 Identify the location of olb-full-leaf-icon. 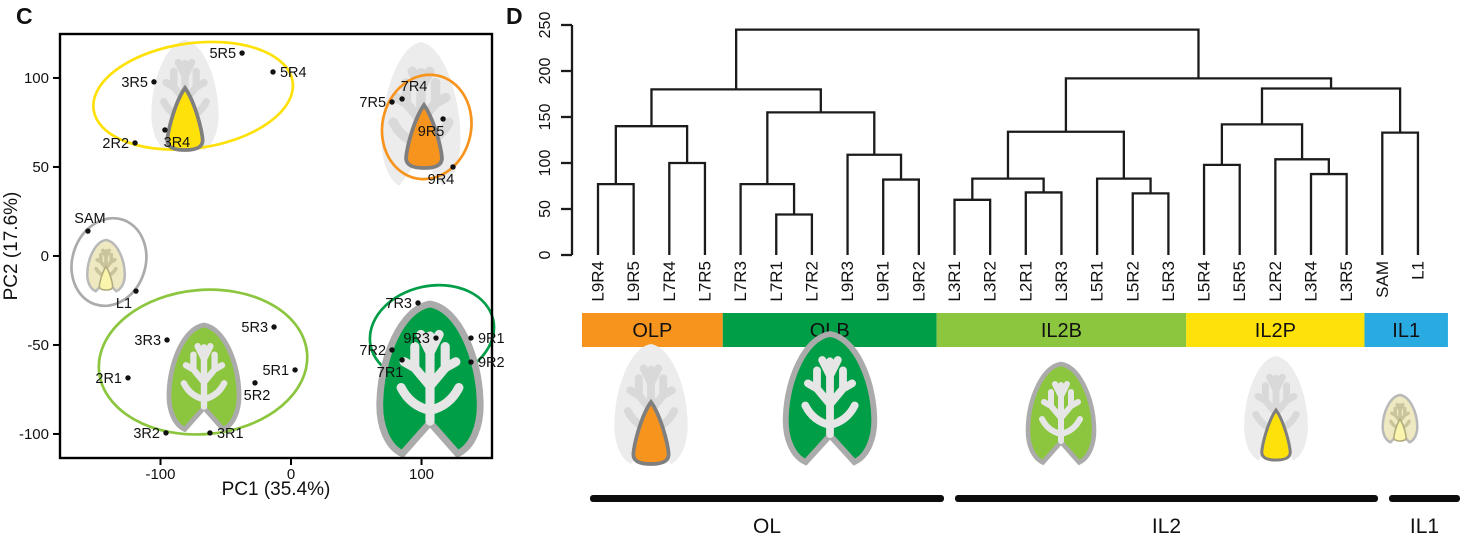
(830, 398).